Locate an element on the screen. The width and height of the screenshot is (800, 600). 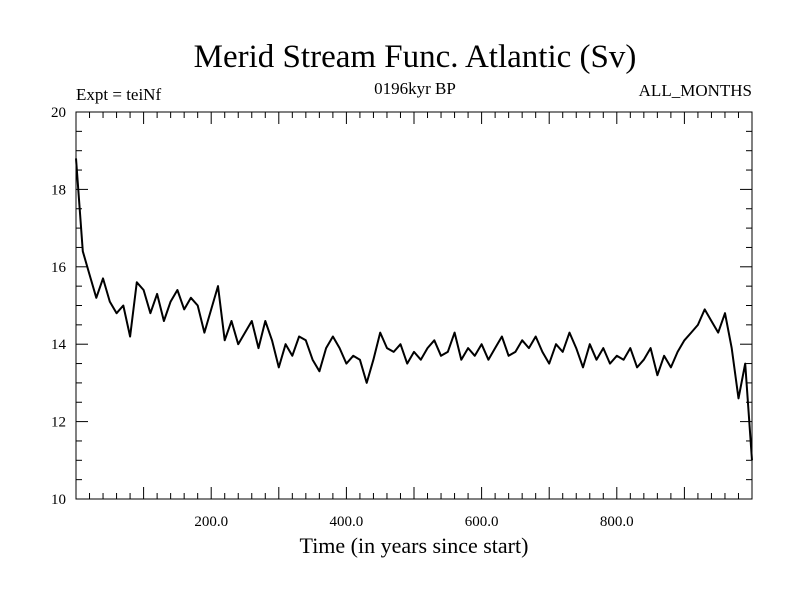
y-tick-label: 18 is located at coordinates (58, 190).